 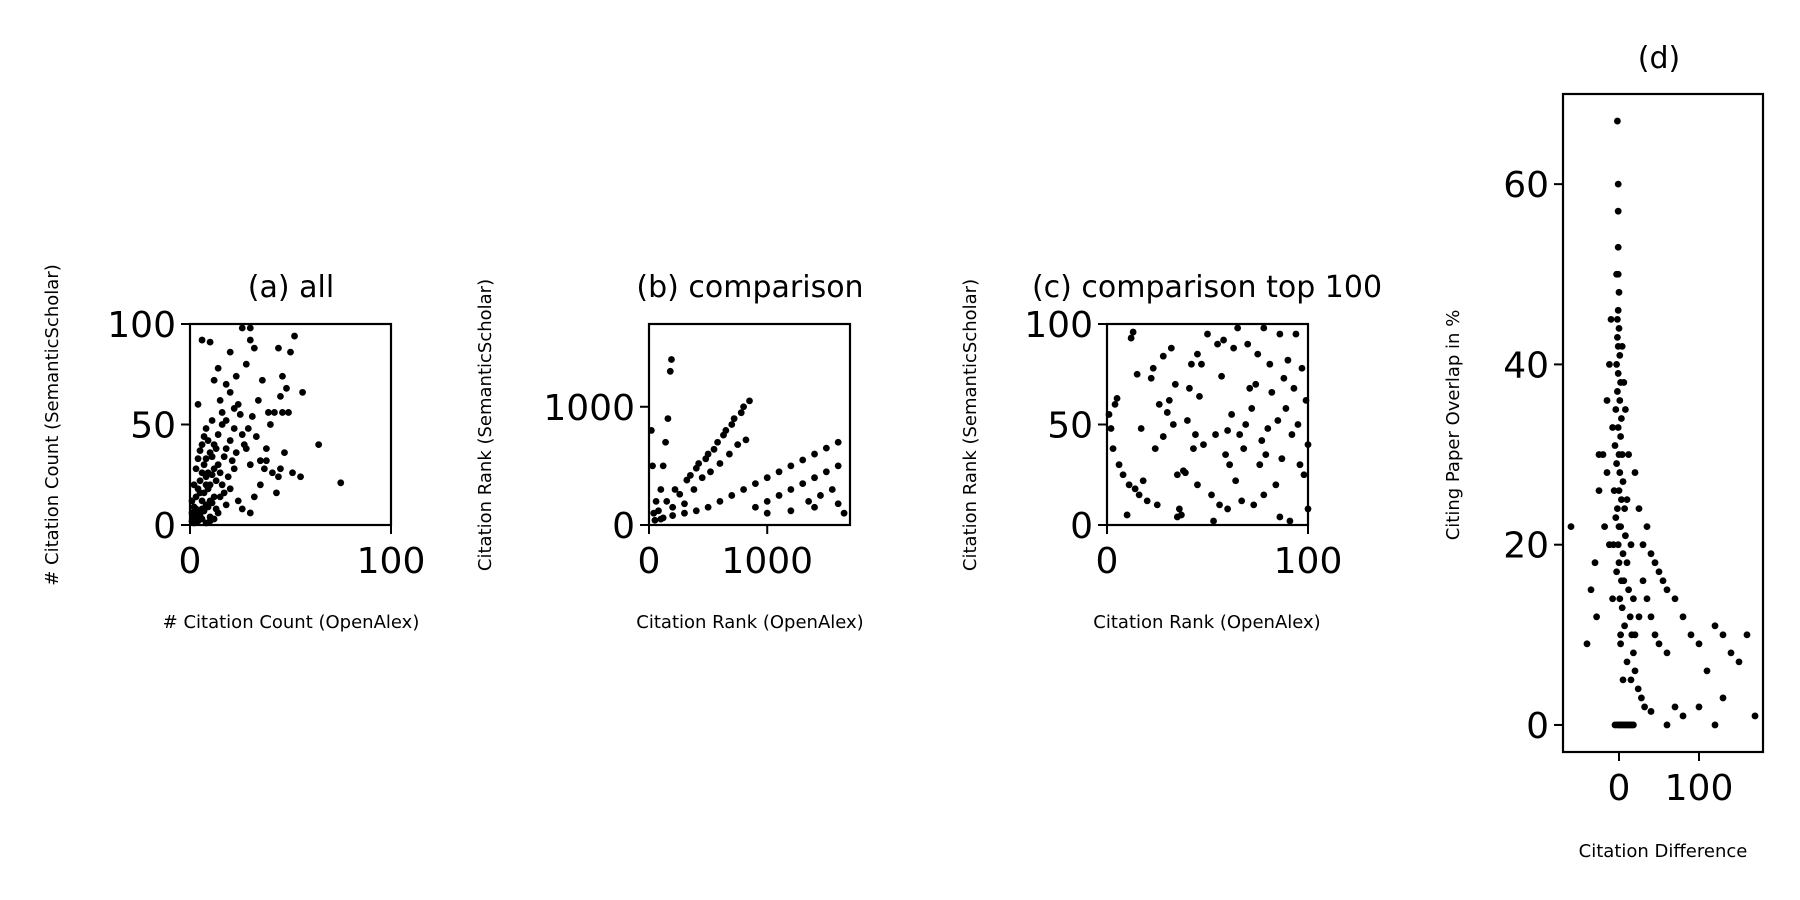 What do you see at coordinates (1070, 426) in the screenshot?
I see `panel-c-ytick-label: 50` at bounding box center [1070, 426].